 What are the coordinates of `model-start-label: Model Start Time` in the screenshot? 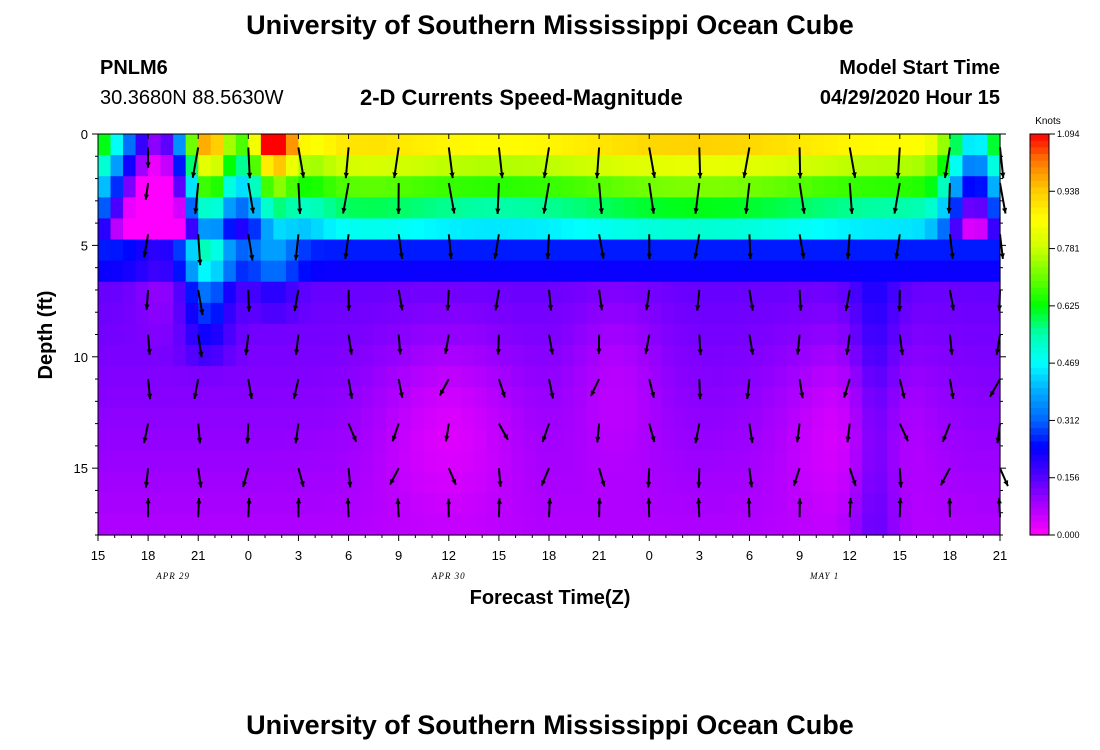 It's located at (919, 68).